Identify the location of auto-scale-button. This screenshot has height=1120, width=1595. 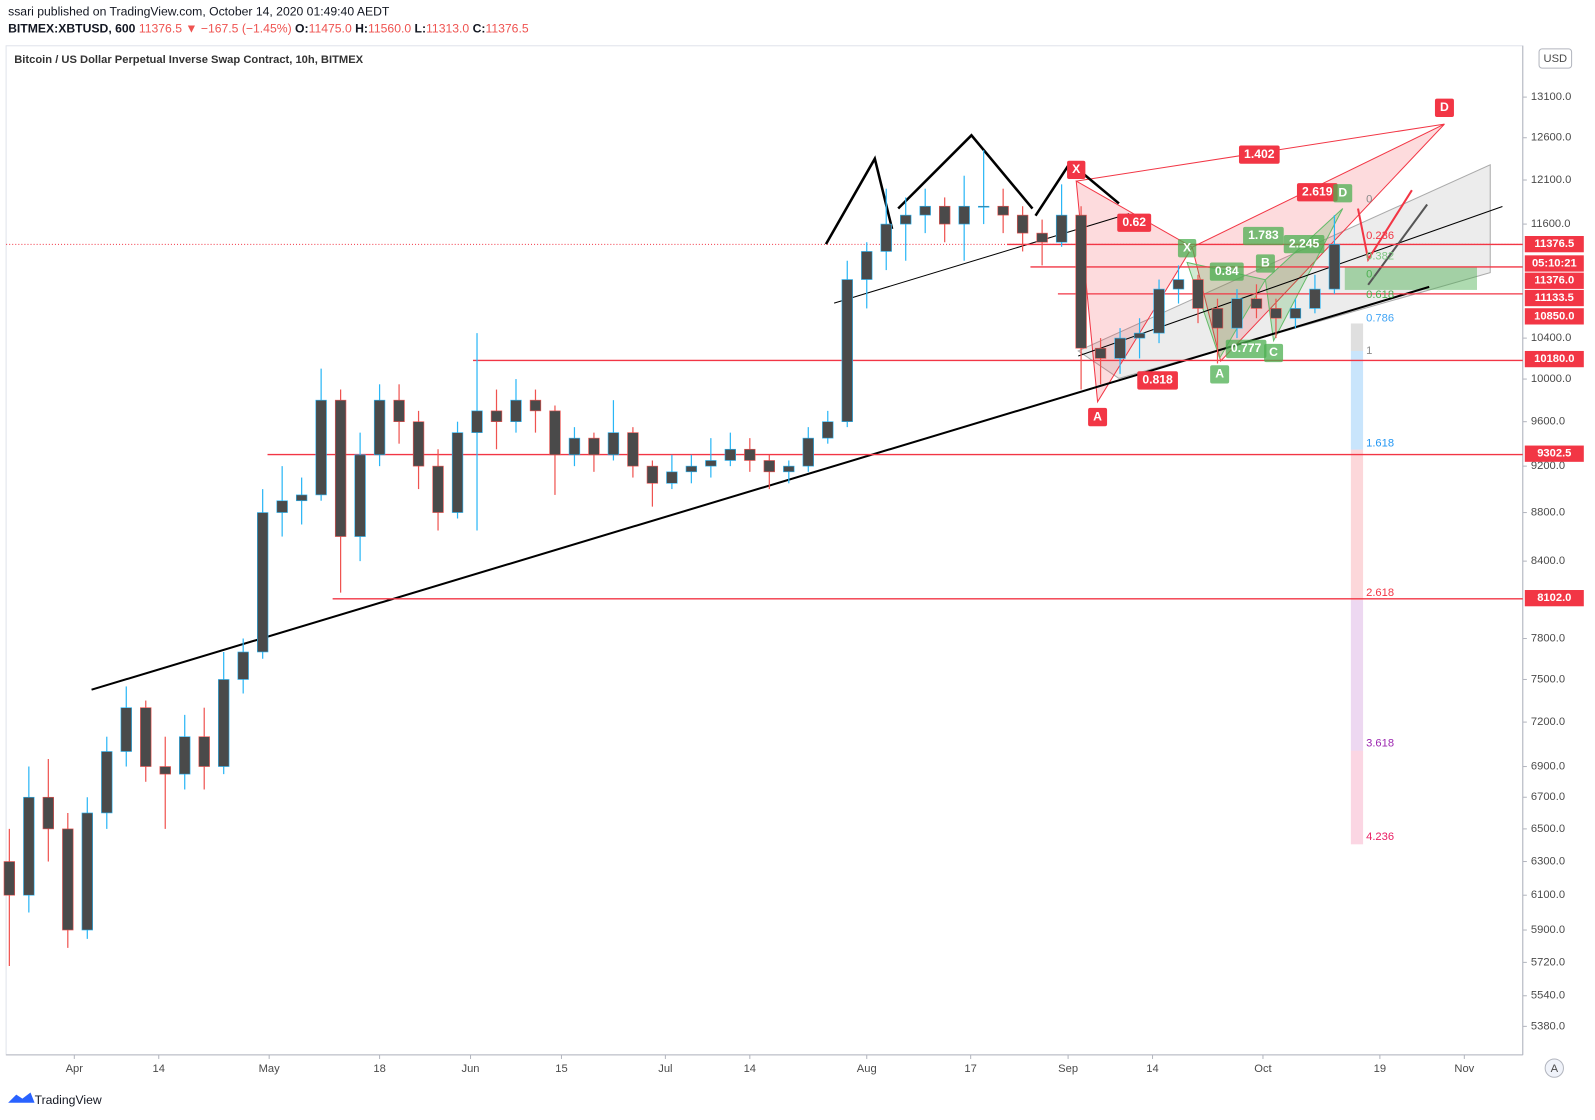
(1554, 1068).